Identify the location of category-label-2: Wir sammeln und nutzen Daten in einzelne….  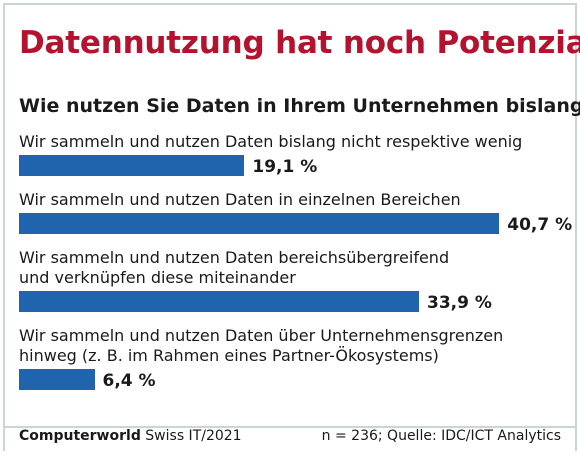
(240, 199).